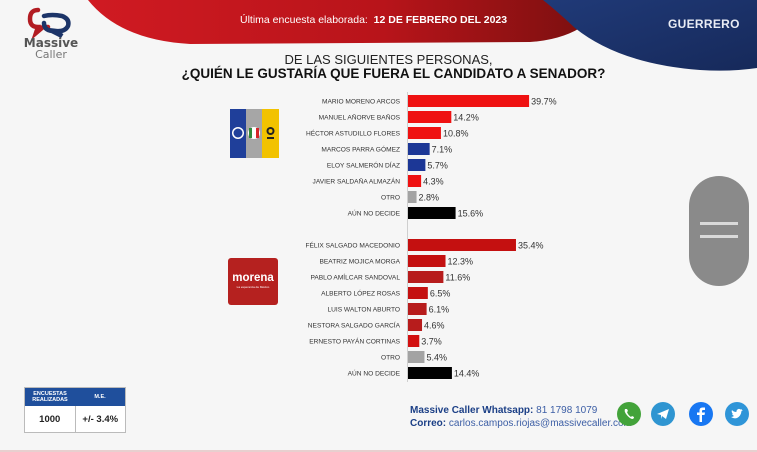 The image size is (757, 452). I want to click on stats-header-margin: M.E., so click(100, 397).